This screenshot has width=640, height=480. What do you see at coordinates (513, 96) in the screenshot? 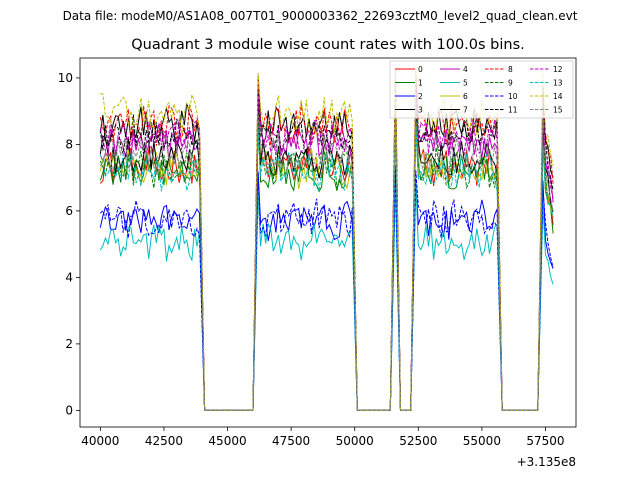
I see `legend-label-10: 10` at bounding box center [513, 96].